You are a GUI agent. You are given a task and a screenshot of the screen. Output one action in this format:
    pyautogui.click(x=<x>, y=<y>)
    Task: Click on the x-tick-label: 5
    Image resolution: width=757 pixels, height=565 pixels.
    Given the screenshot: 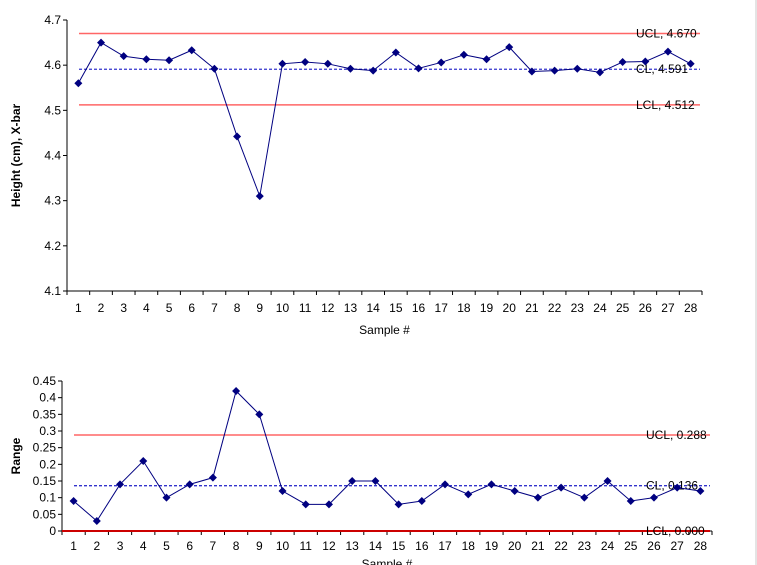 What is the action you would take?
    pyautogui.click(x=169, y=308)
    